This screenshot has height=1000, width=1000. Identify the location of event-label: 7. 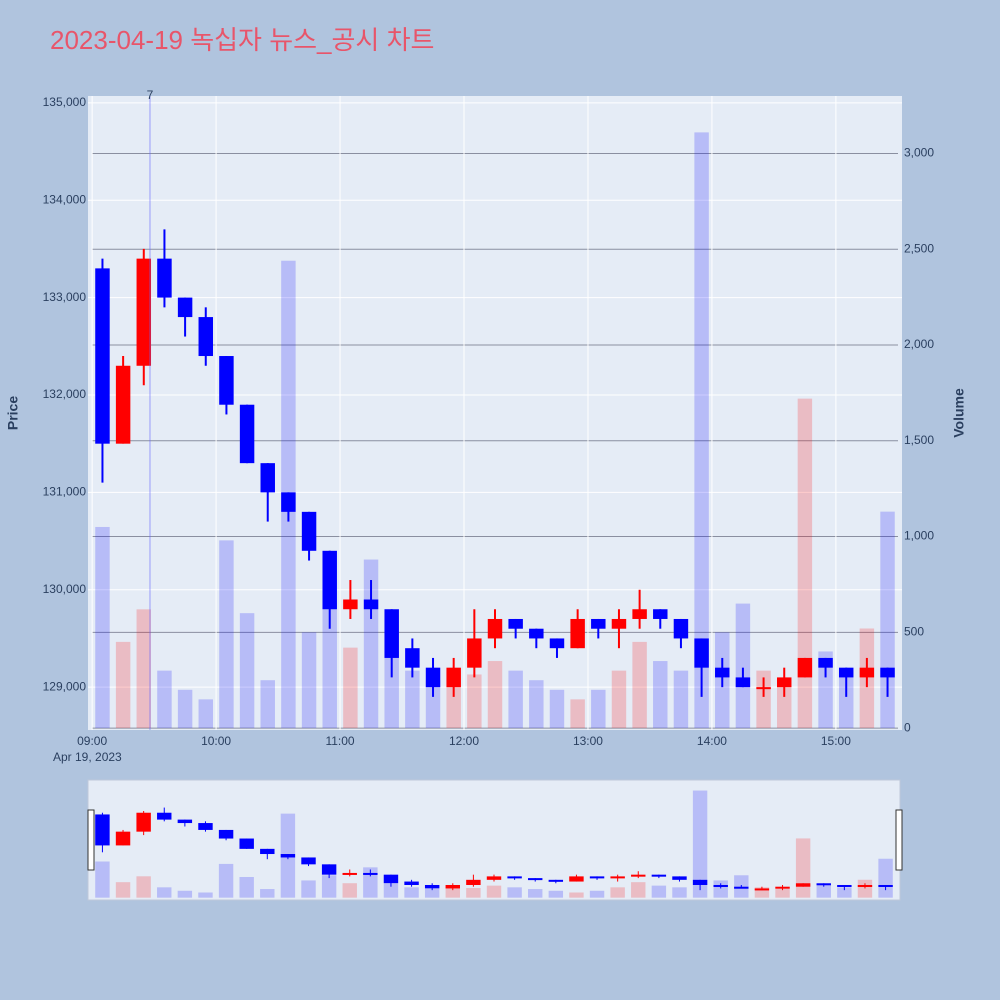
(150, 95).